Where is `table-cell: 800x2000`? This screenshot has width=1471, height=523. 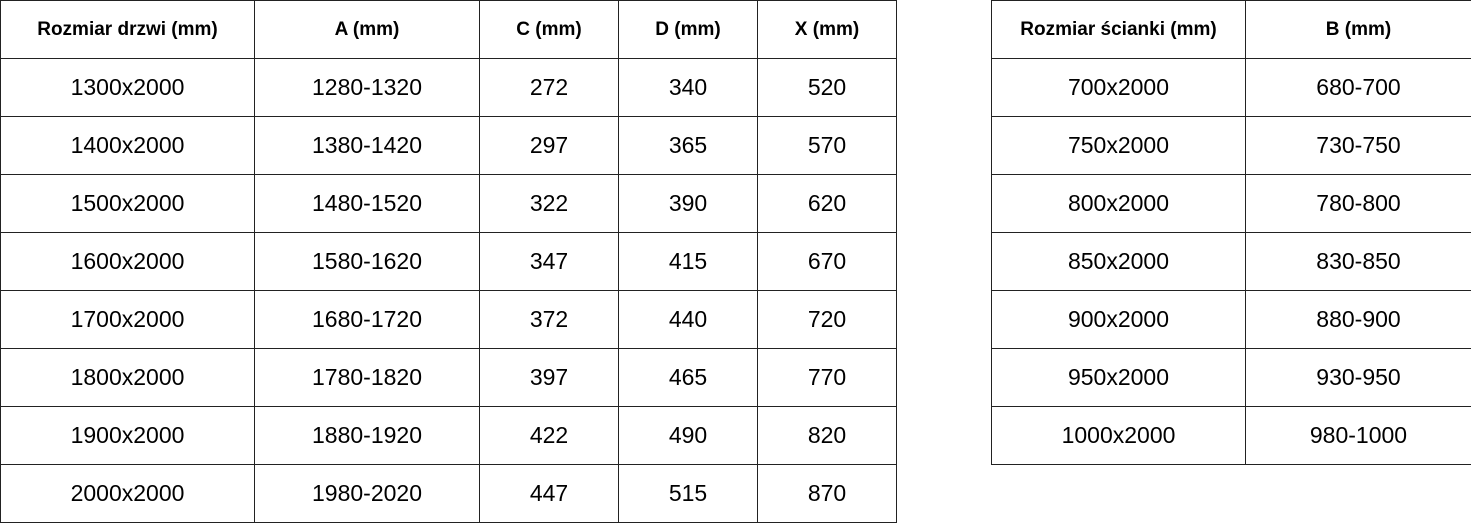 table-cell: 800x2000 is located at coordinates (1118, 203).